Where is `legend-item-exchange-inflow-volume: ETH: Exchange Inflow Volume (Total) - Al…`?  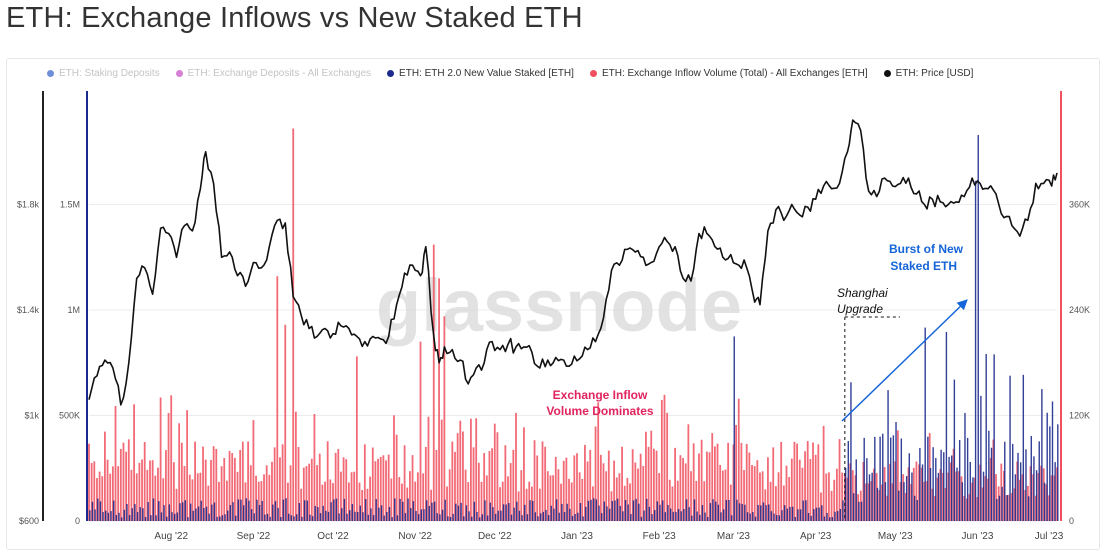 legend-item-exchange-inflow-volume: ETH: Exchange Inflow Volume (Total) - Al… is located at coordinates (728, 73).